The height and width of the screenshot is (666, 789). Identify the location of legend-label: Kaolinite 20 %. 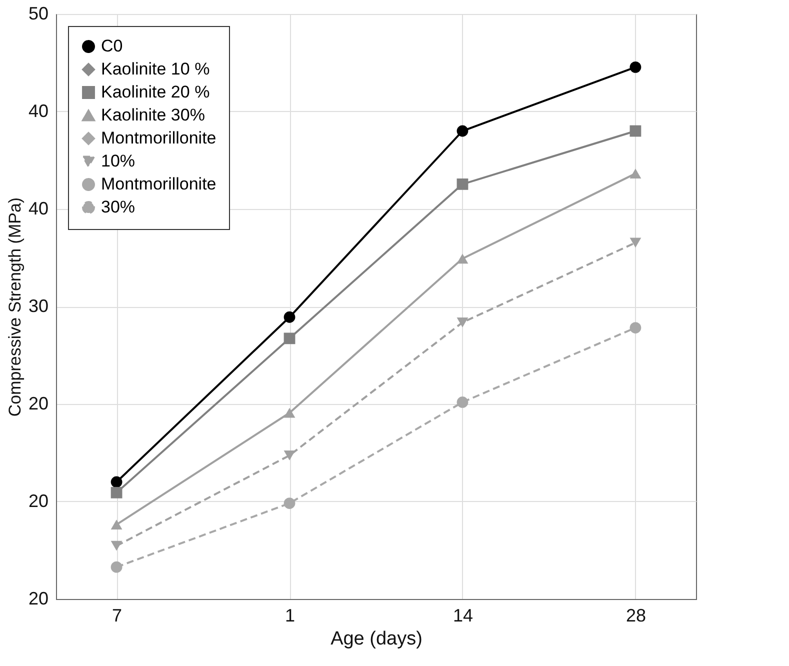
(155, 92).